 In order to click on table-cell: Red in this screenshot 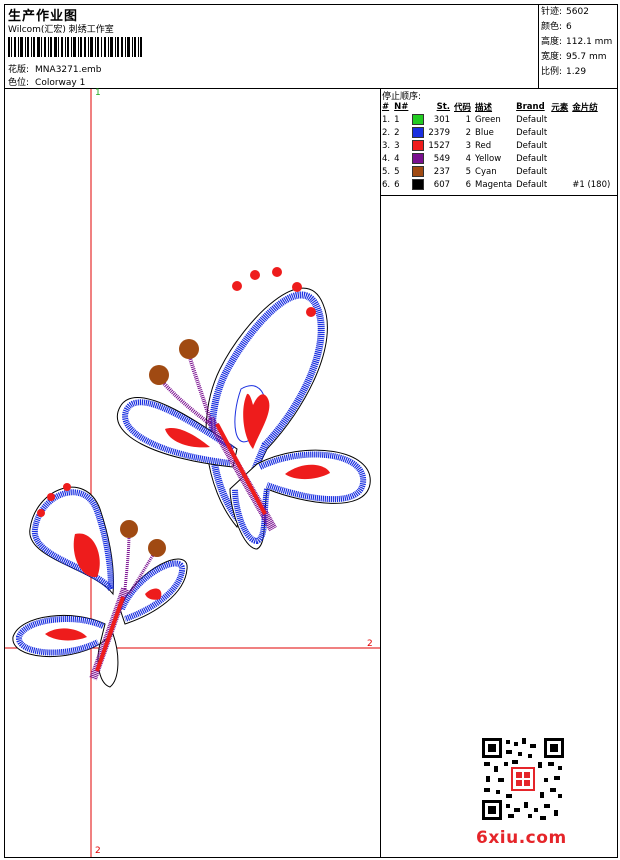, I will do `click(483, 145)`.